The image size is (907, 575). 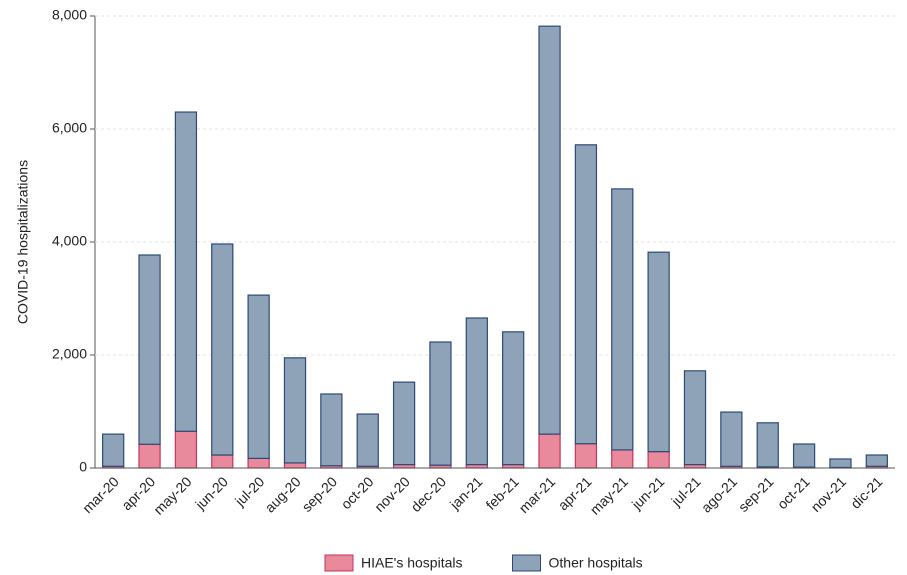 What do you see at coordinates (100, 494) in the screenshot?
I see `x-tick-label: mar-20` at bounding box center [100, 494].